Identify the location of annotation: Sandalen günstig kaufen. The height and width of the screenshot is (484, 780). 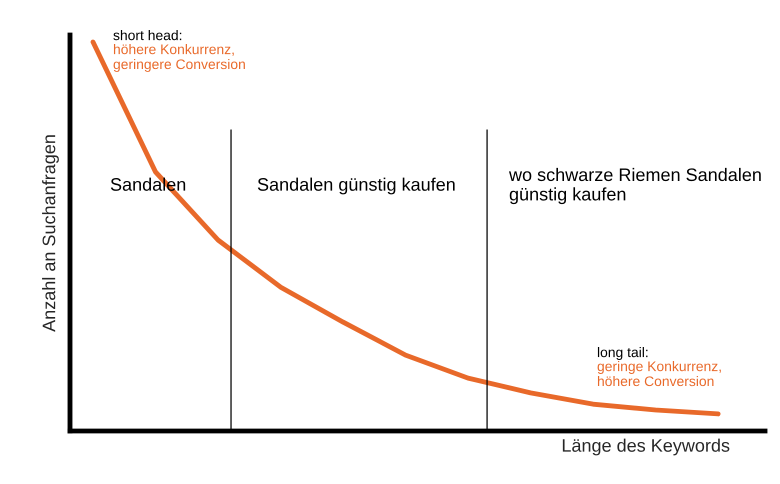
(356, 186).